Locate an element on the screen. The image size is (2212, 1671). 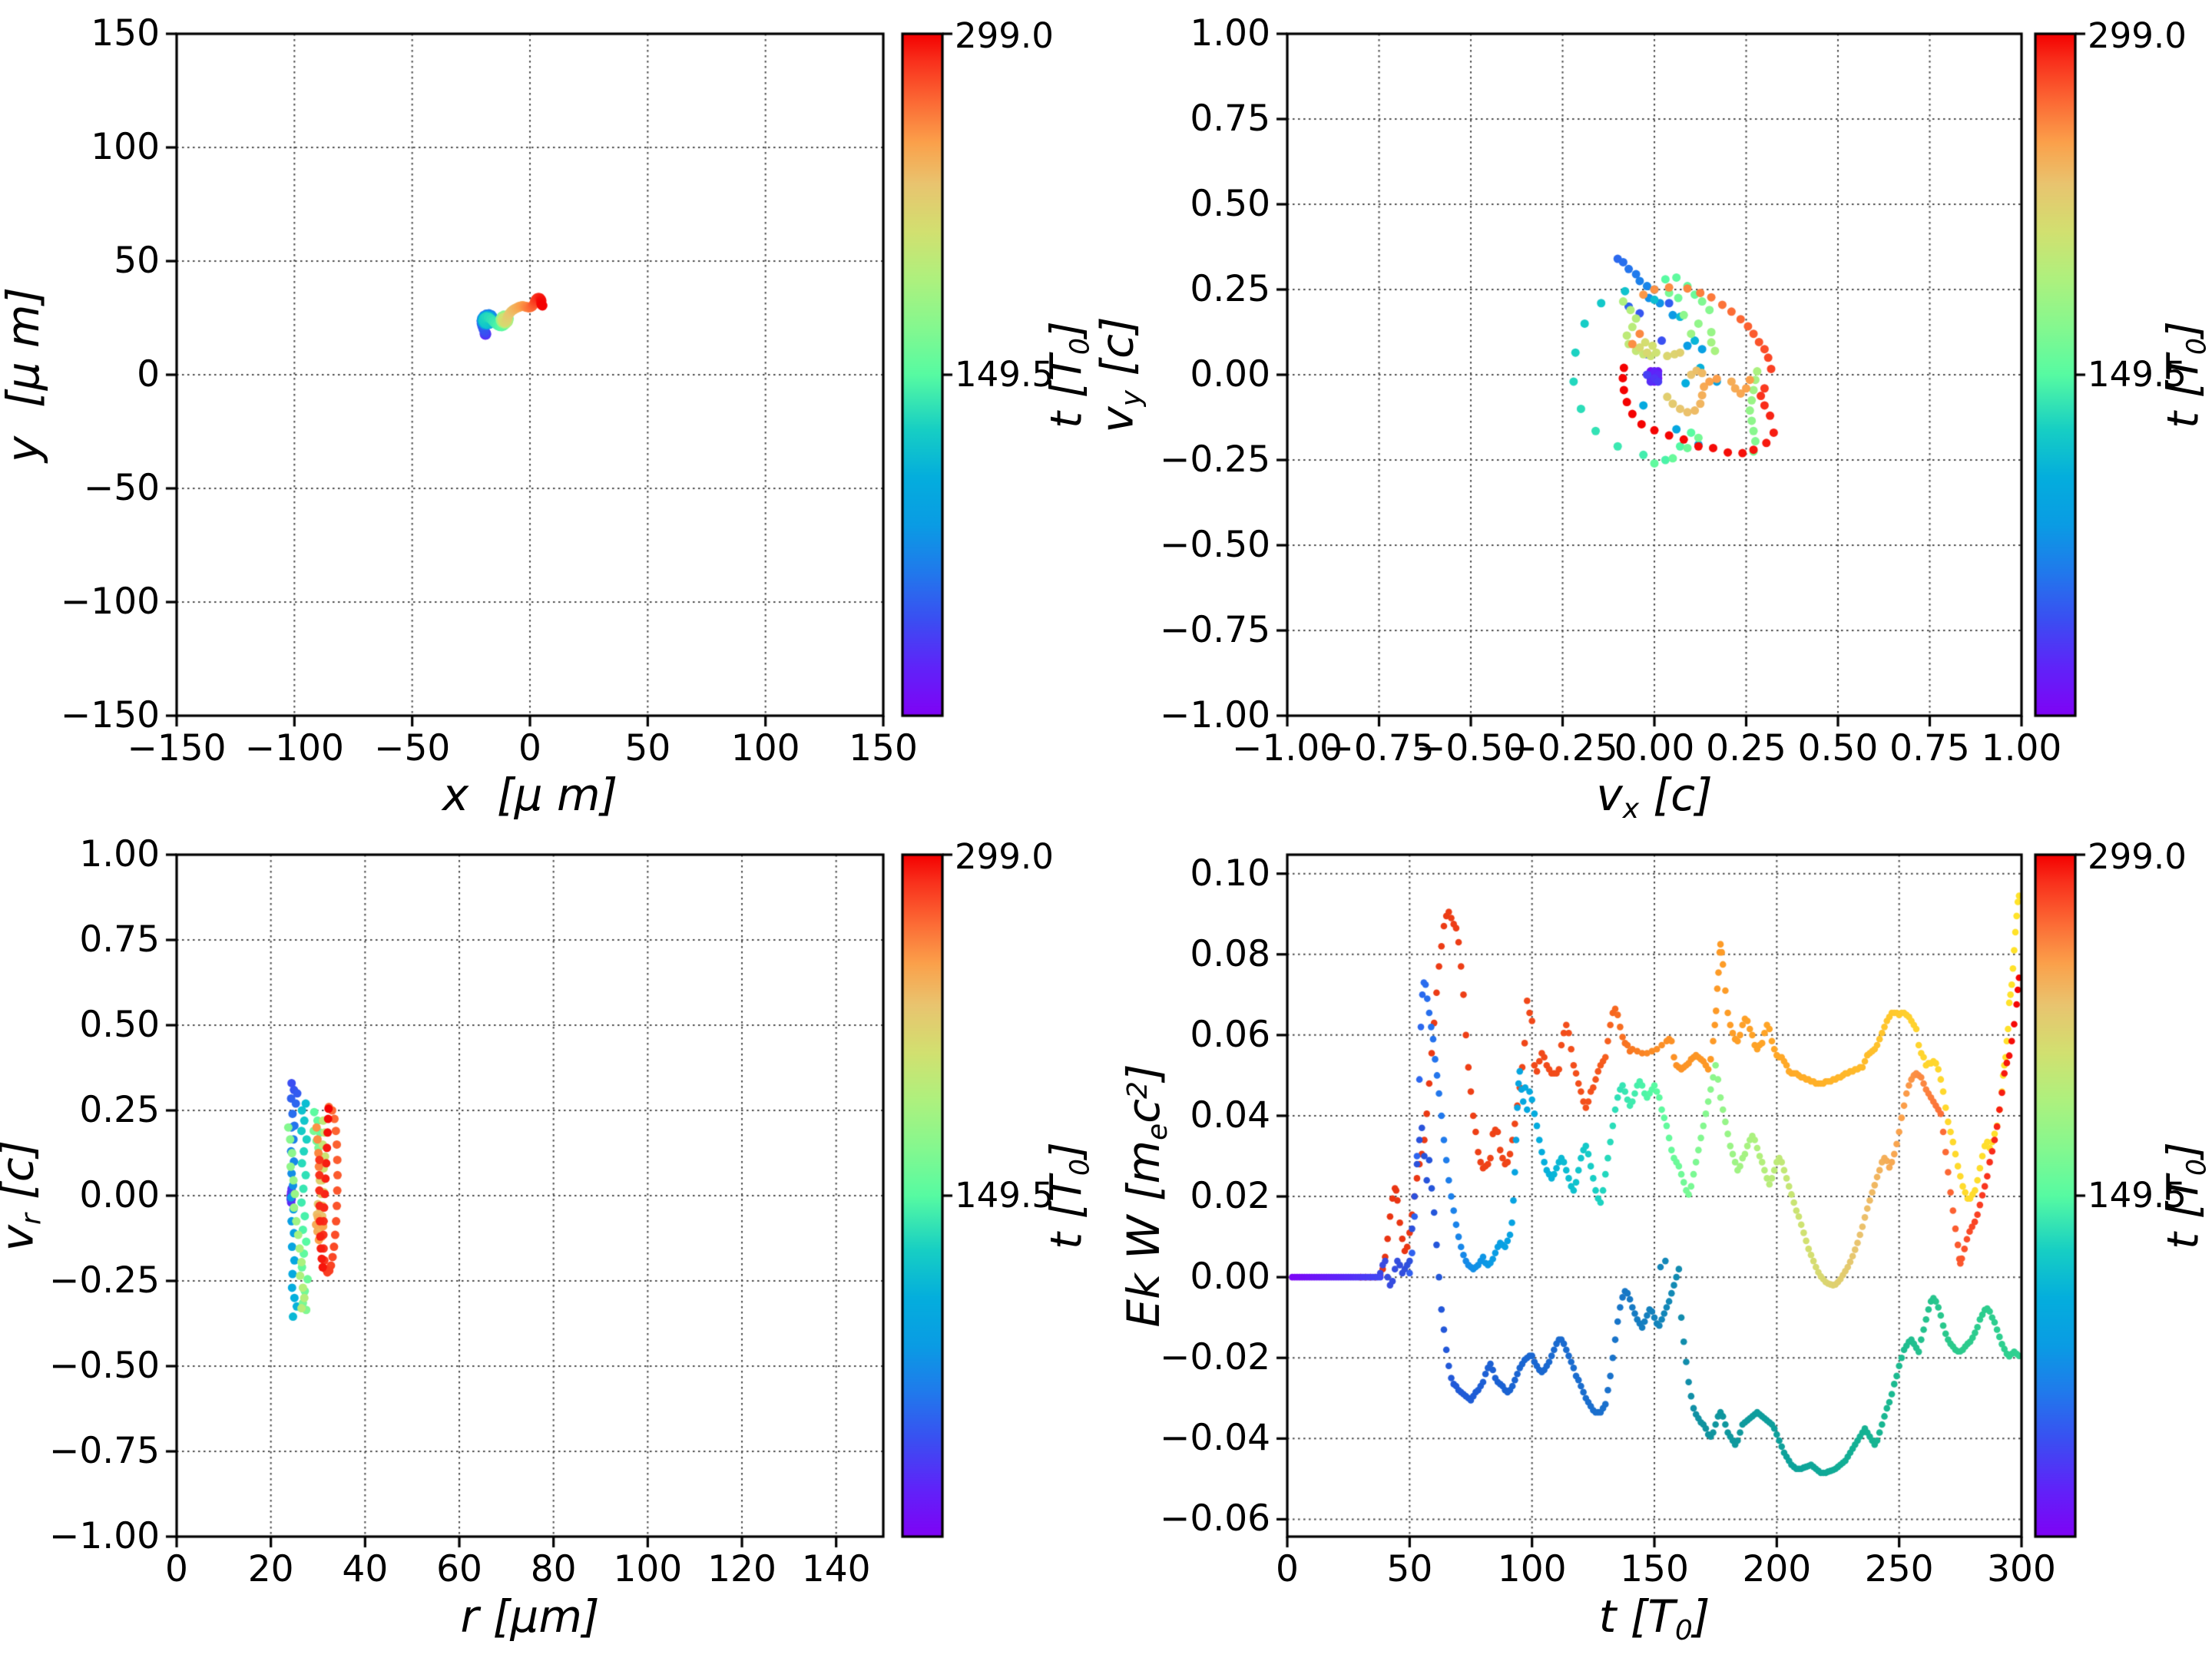
x-tick-label: −100 is located at coordinates (294, 748).